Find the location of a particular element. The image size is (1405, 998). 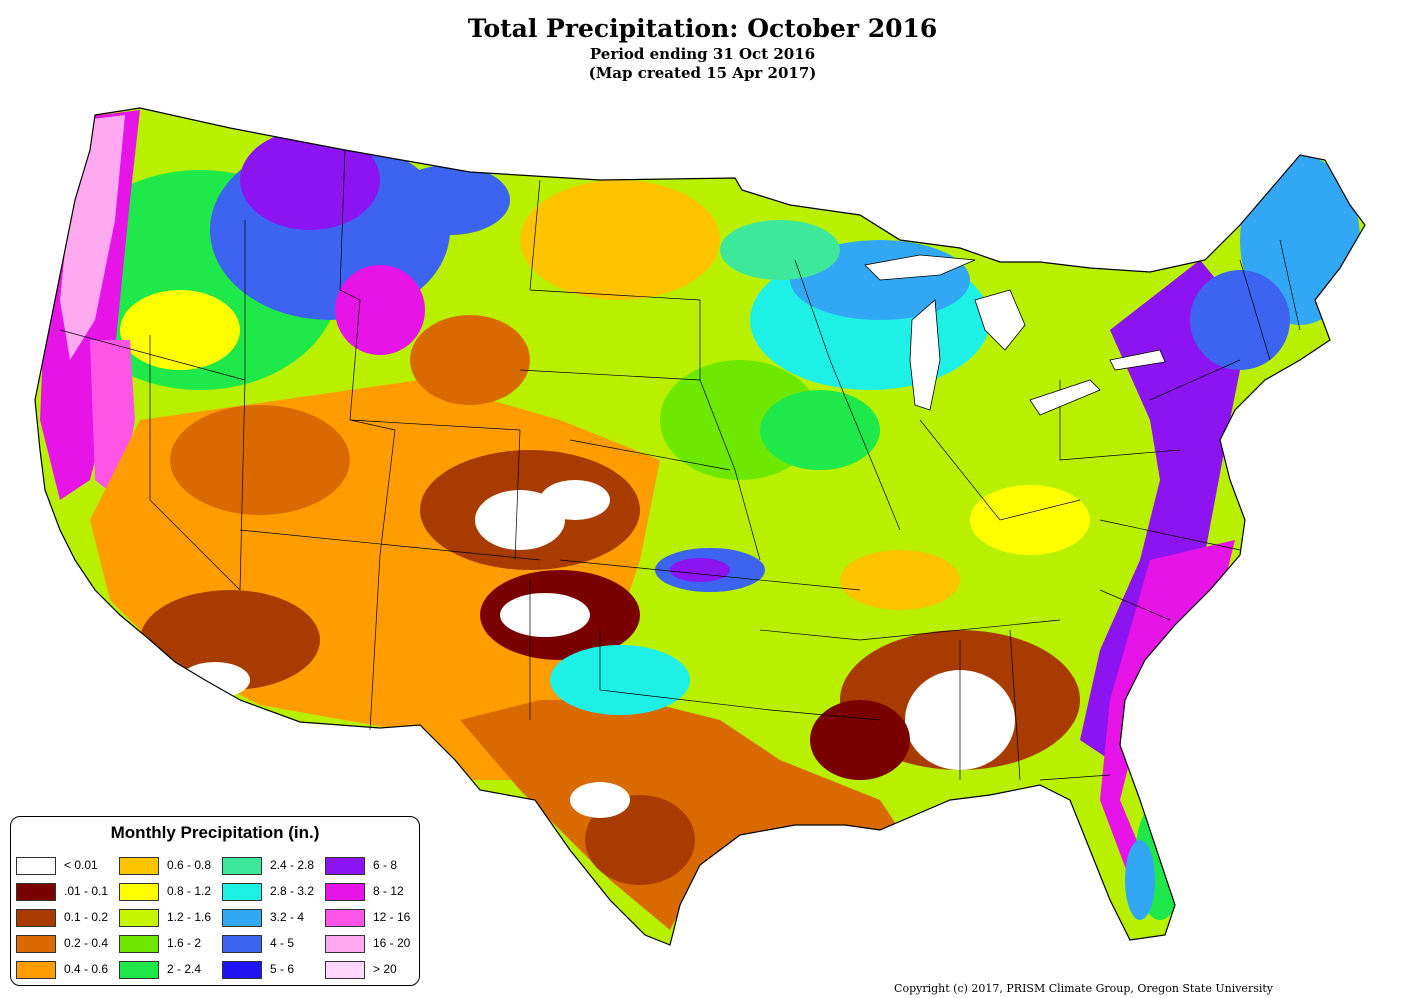

field-florida-blue is located at coordinates (1140, 880).